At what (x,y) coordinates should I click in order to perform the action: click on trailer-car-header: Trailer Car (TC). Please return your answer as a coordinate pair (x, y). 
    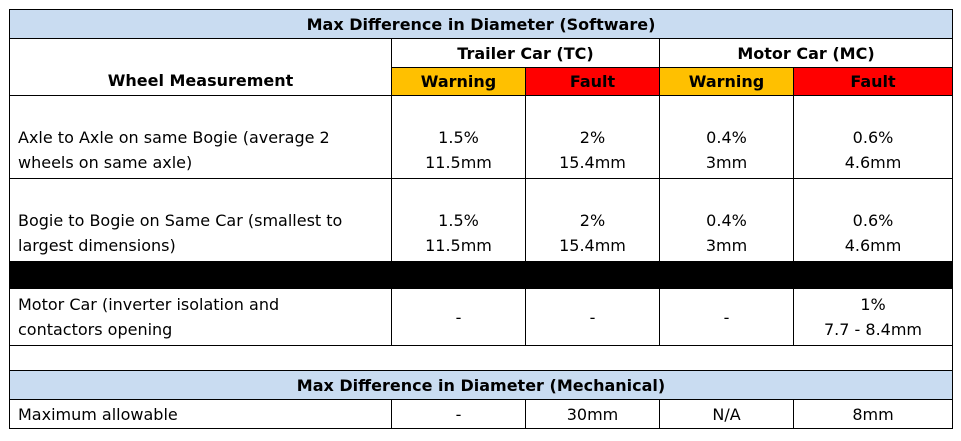
    Looking at the image, I should click on (525, 53).